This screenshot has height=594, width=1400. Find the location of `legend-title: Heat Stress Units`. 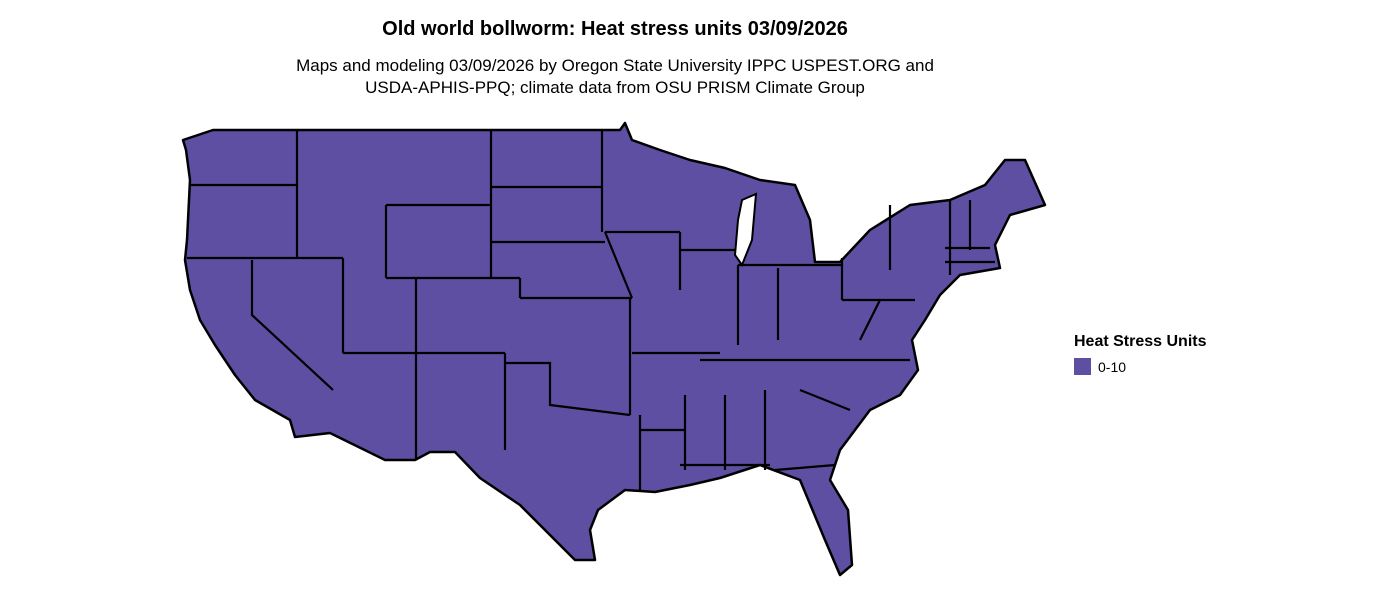

legend-title: Heat Stress Units is located at coordinates (1140, 341).